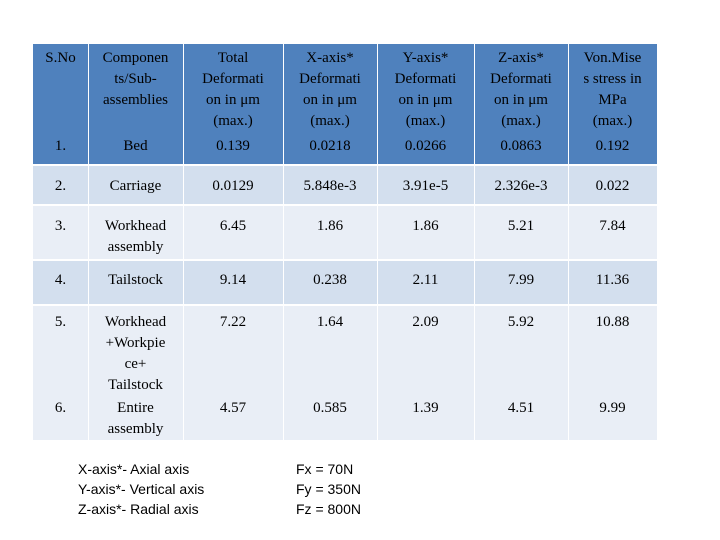 The image size is (720, 540). Describe the element at coordinates (425, 186) in the screenshot. I see `cell-y: 3.91e-5` at that location.